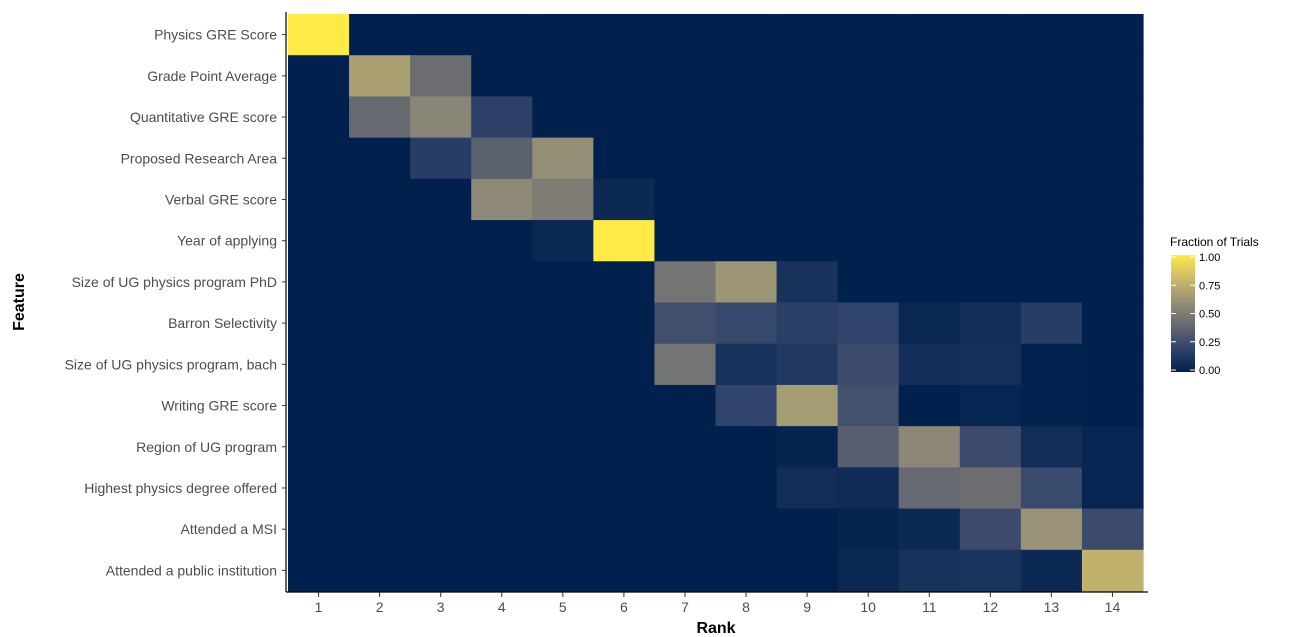  I want to click on legend-tick-label: 0.25, so click(1209, 343).